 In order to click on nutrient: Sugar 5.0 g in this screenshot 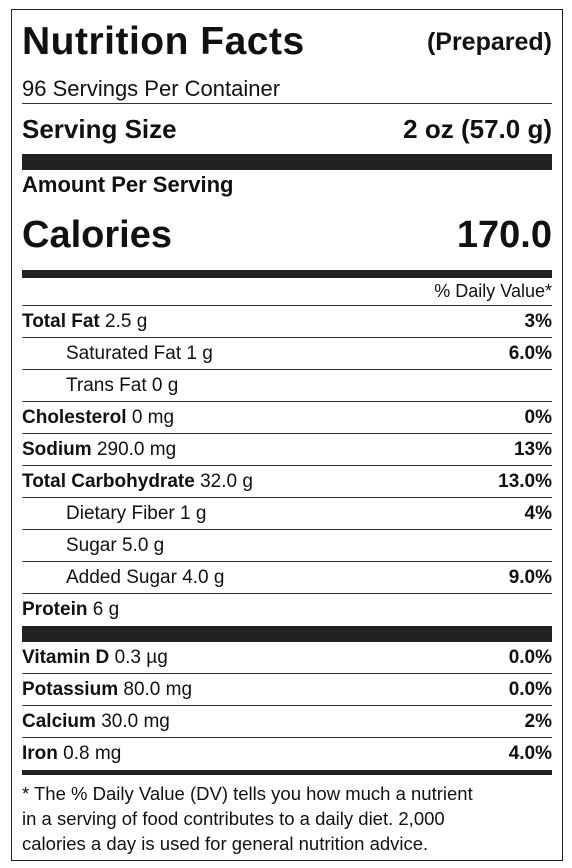, I will do `click(115, 546)`.